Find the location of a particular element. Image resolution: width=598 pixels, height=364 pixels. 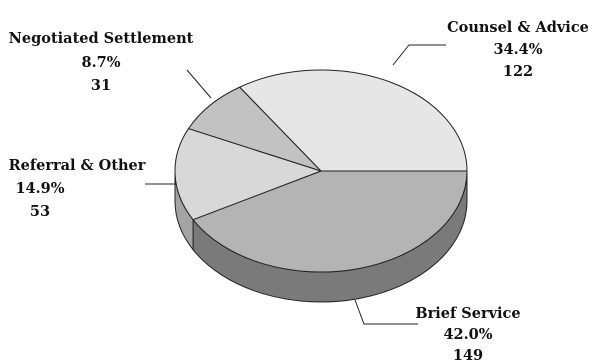

label-counsel-advice-percent: 34.4% is located at coordinates (517, 49).